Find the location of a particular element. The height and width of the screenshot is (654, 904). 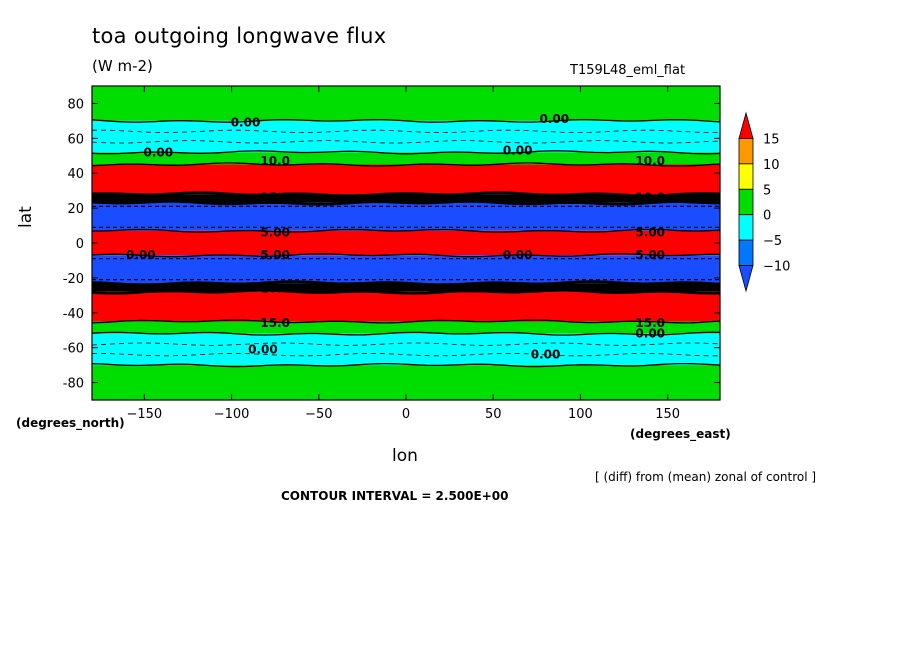

y-tick-label-0: 80 is located at coordinates (75, 104).